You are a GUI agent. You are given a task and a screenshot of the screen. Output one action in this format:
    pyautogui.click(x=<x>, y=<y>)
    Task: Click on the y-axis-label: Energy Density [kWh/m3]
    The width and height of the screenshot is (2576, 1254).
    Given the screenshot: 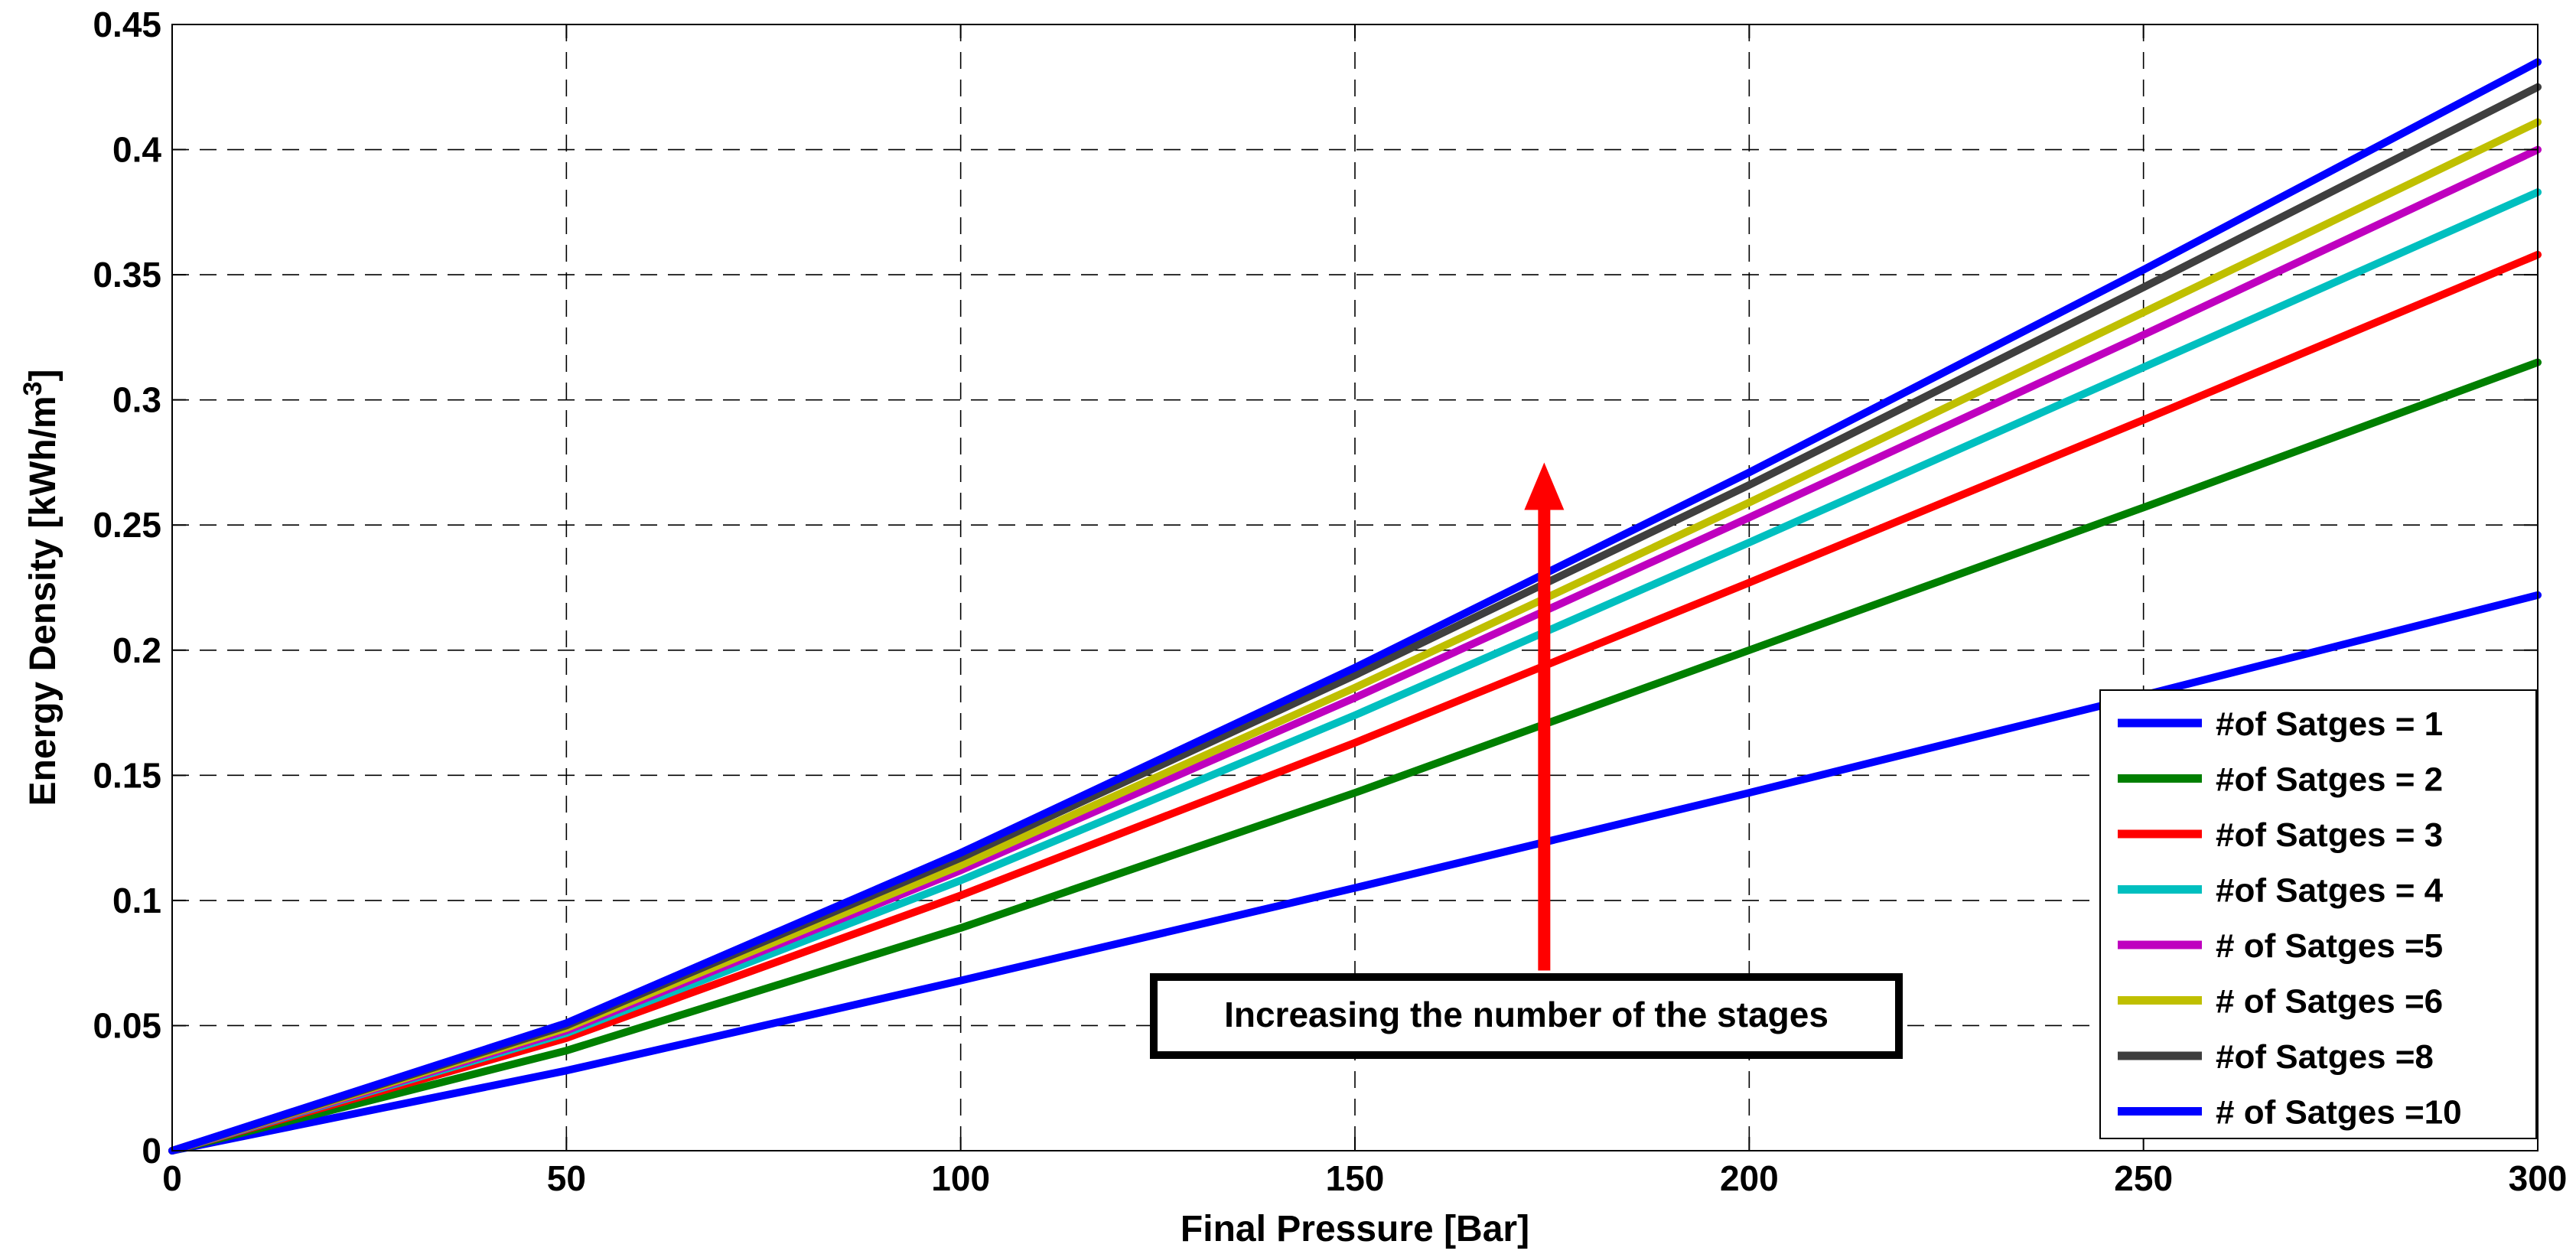 What is the action you would take?
    pyautogui.click(x=41, y=587)
    